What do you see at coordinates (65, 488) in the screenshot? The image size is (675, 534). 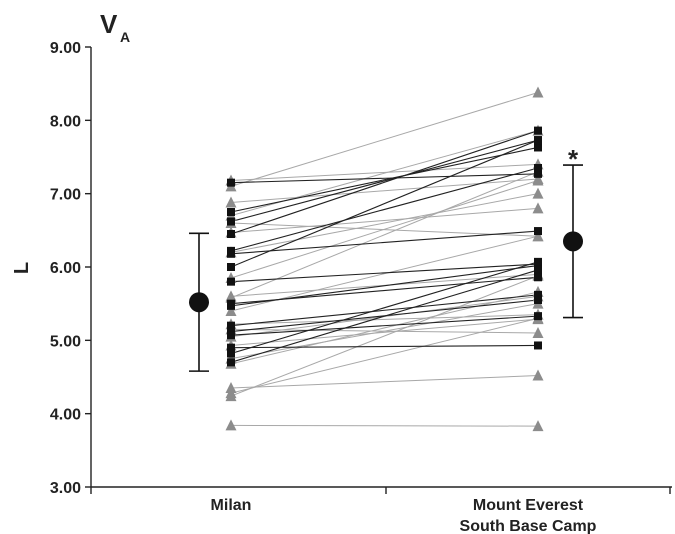 I see `y-tick-label: 3.00` at bounding box center [65, 488].